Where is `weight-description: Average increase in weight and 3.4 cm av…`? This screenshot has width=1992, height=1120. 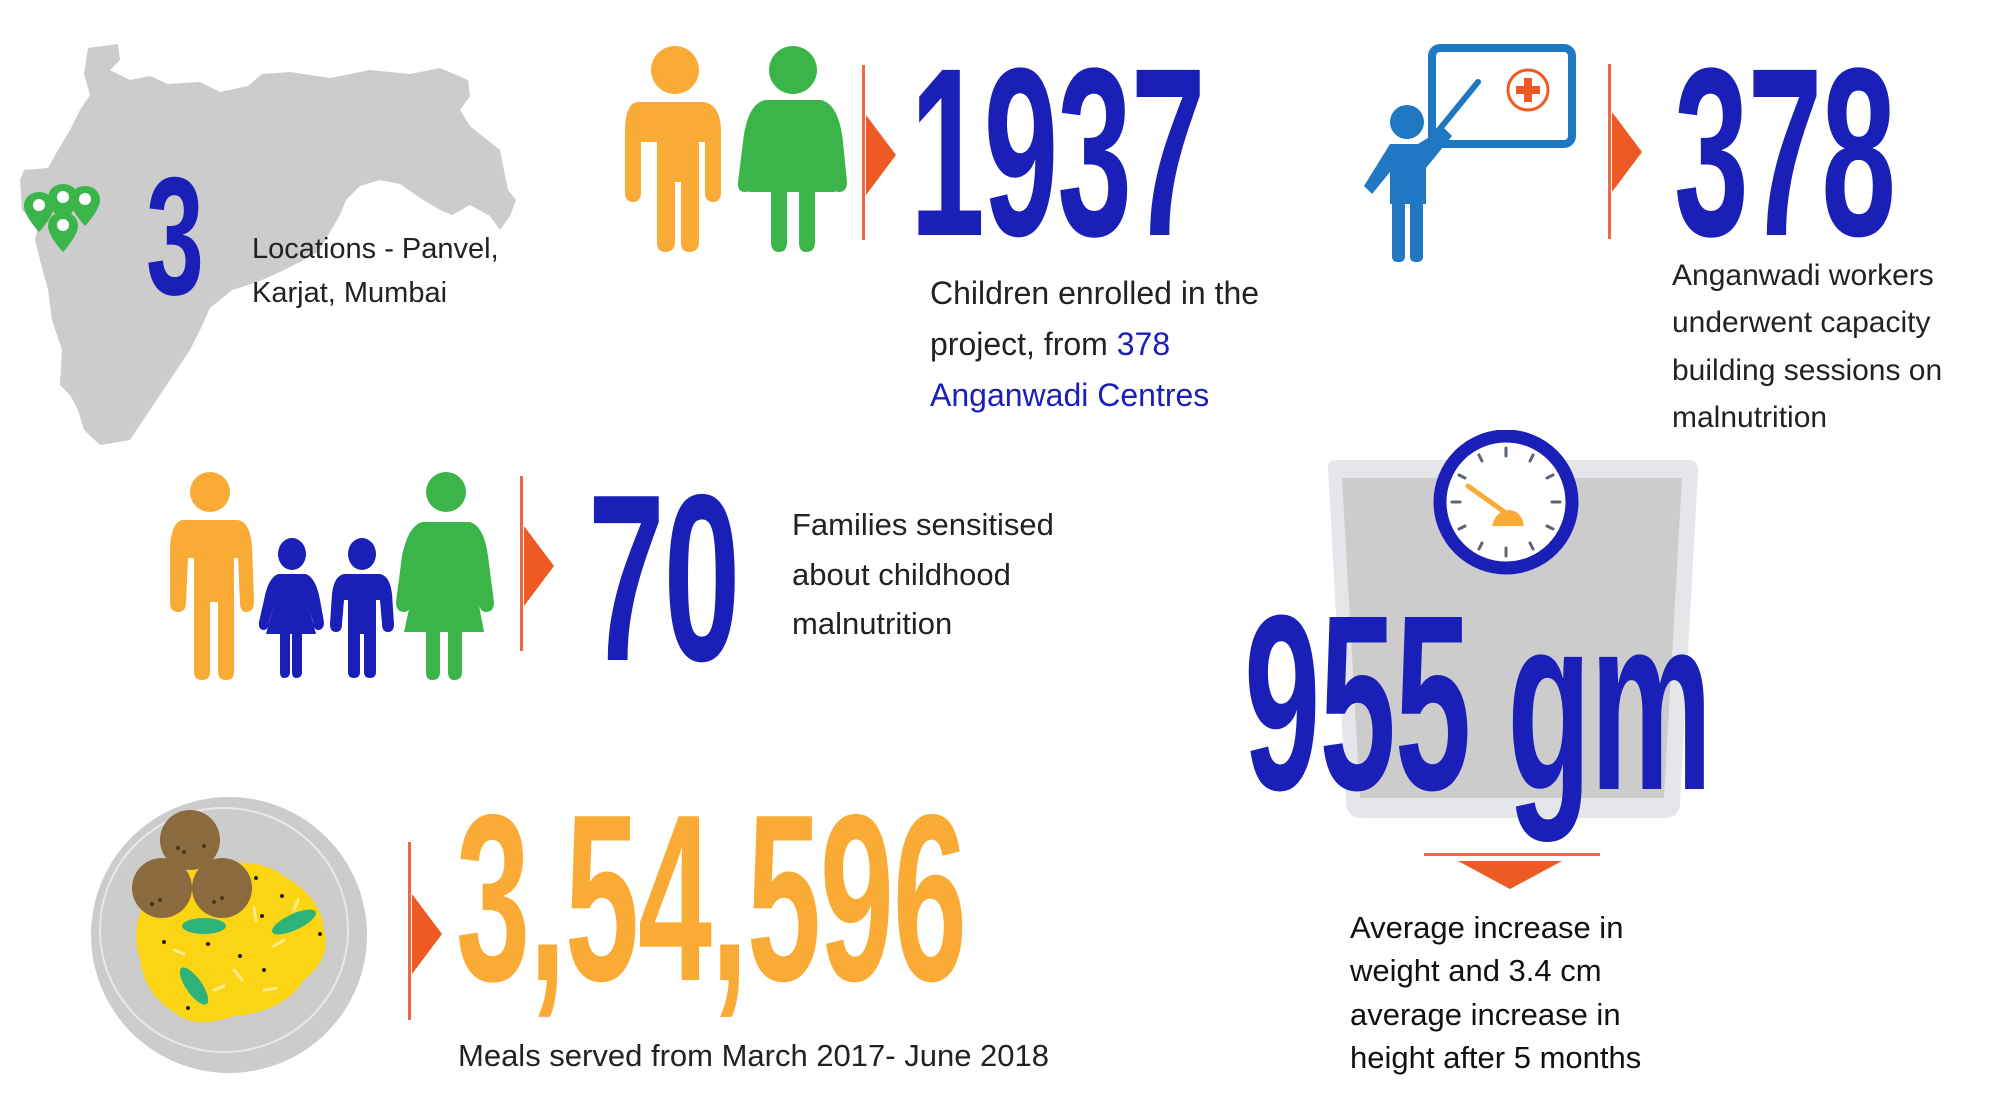
weight-description: Average increase in weight and 3.4 cm av… is located at coordinates (1495, 993).